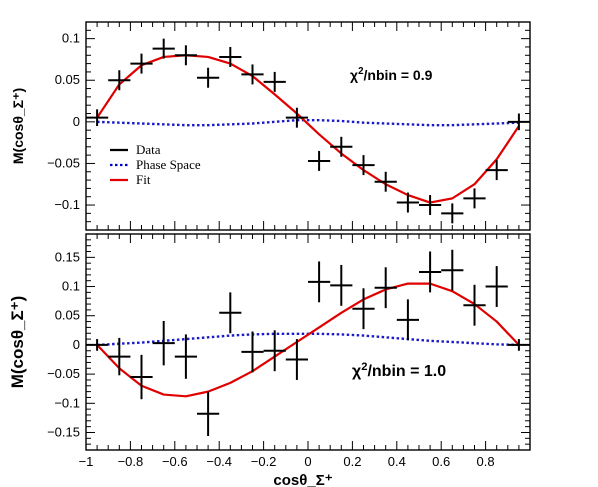  I want to click on y-tick-label: −0.15, so click(63, 431).